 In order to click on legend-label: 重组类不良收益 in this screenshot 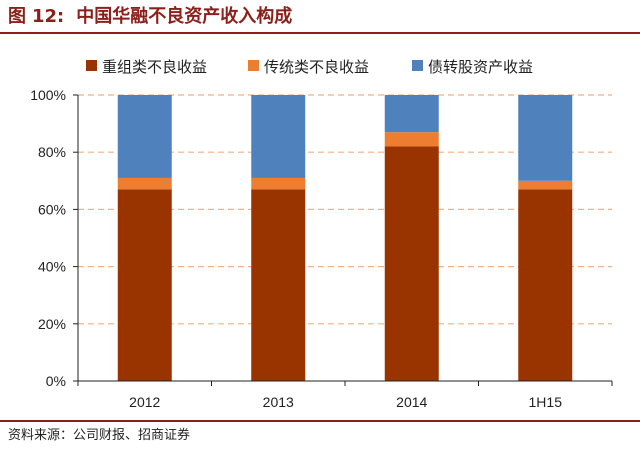, I will do `click(154, 67)`.